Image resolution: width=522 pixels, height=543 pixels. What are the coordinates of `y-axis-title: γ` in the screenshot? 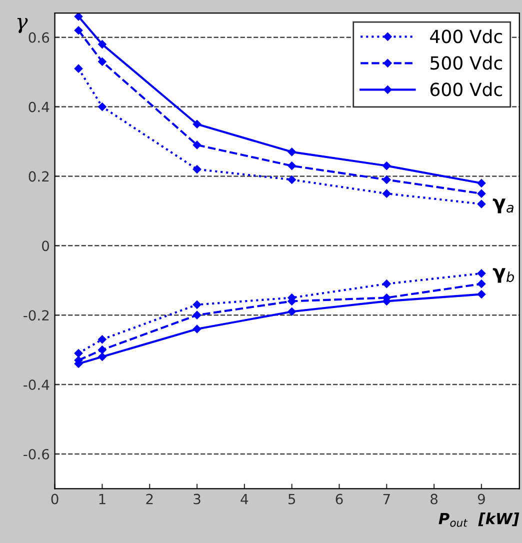 It's located at (22, 26).